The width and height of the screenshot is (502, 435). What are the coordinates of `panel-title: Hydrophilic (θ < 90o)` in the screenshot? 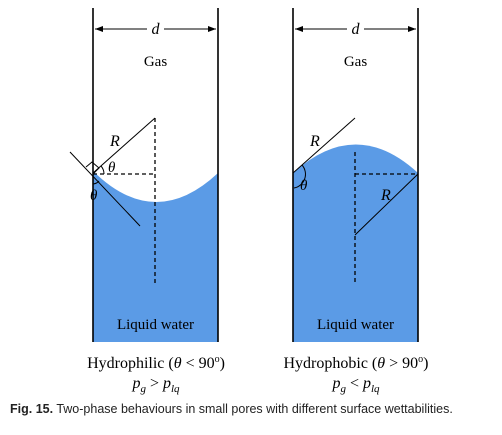 It's located at (156, 363).